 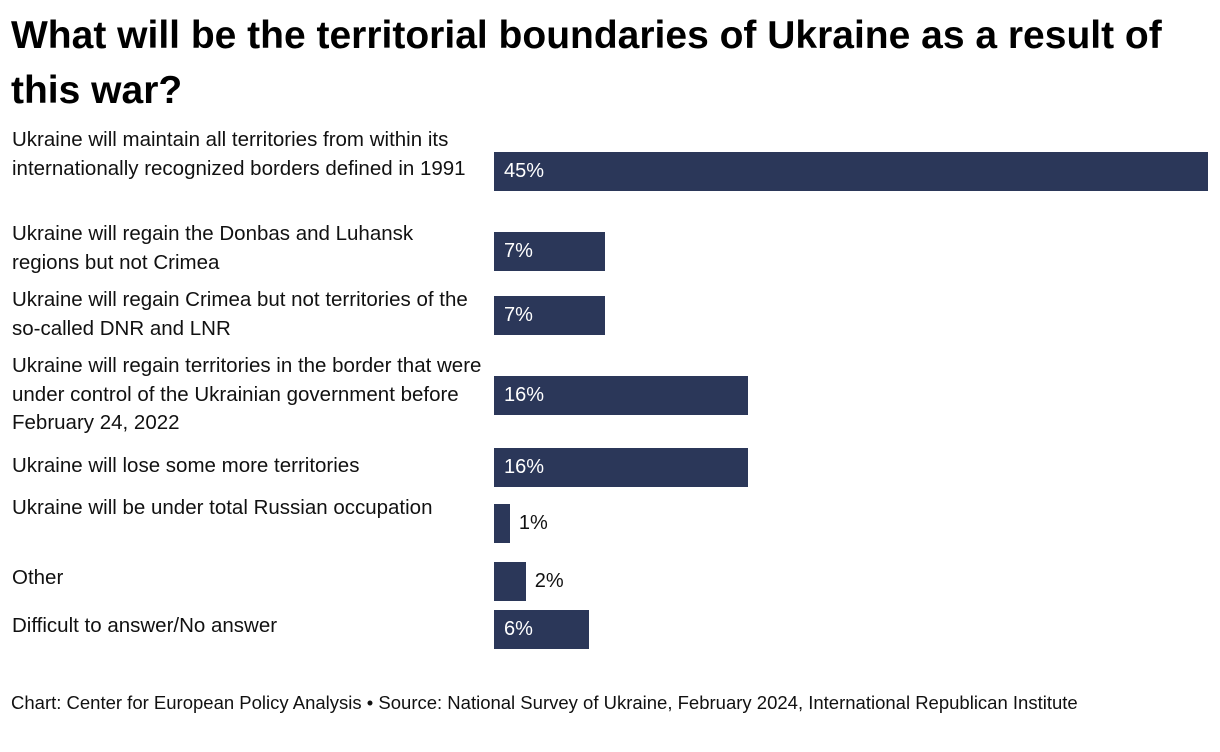 I want to click on bar-value-label: 6%, so click(x=518, y=628).